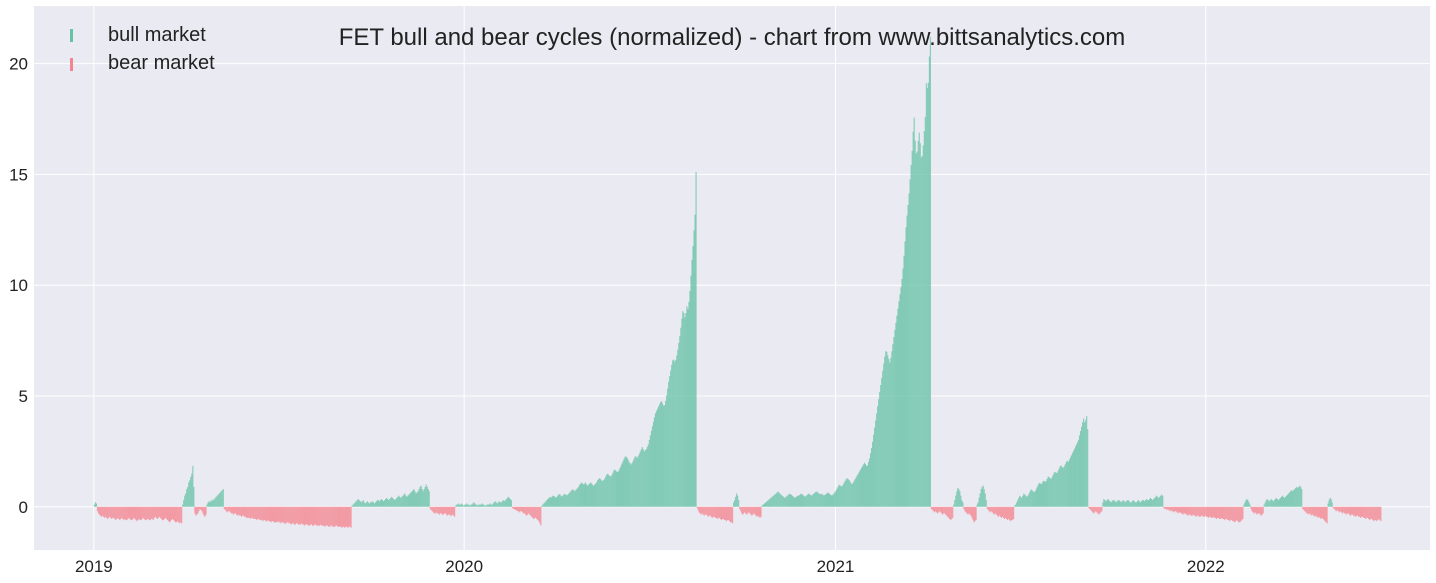 The width and height of the screenshot is (1436, 583). I want to click on x-tick-label: 2022, so click(1206, 566).